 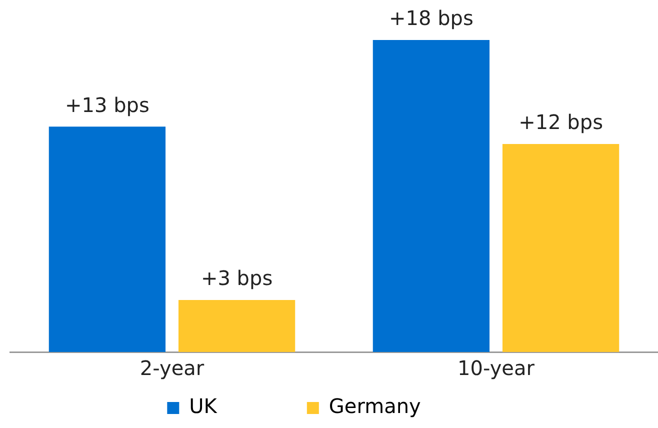 I want to click on data-label: +3 bps, so click(x=236, y=278).